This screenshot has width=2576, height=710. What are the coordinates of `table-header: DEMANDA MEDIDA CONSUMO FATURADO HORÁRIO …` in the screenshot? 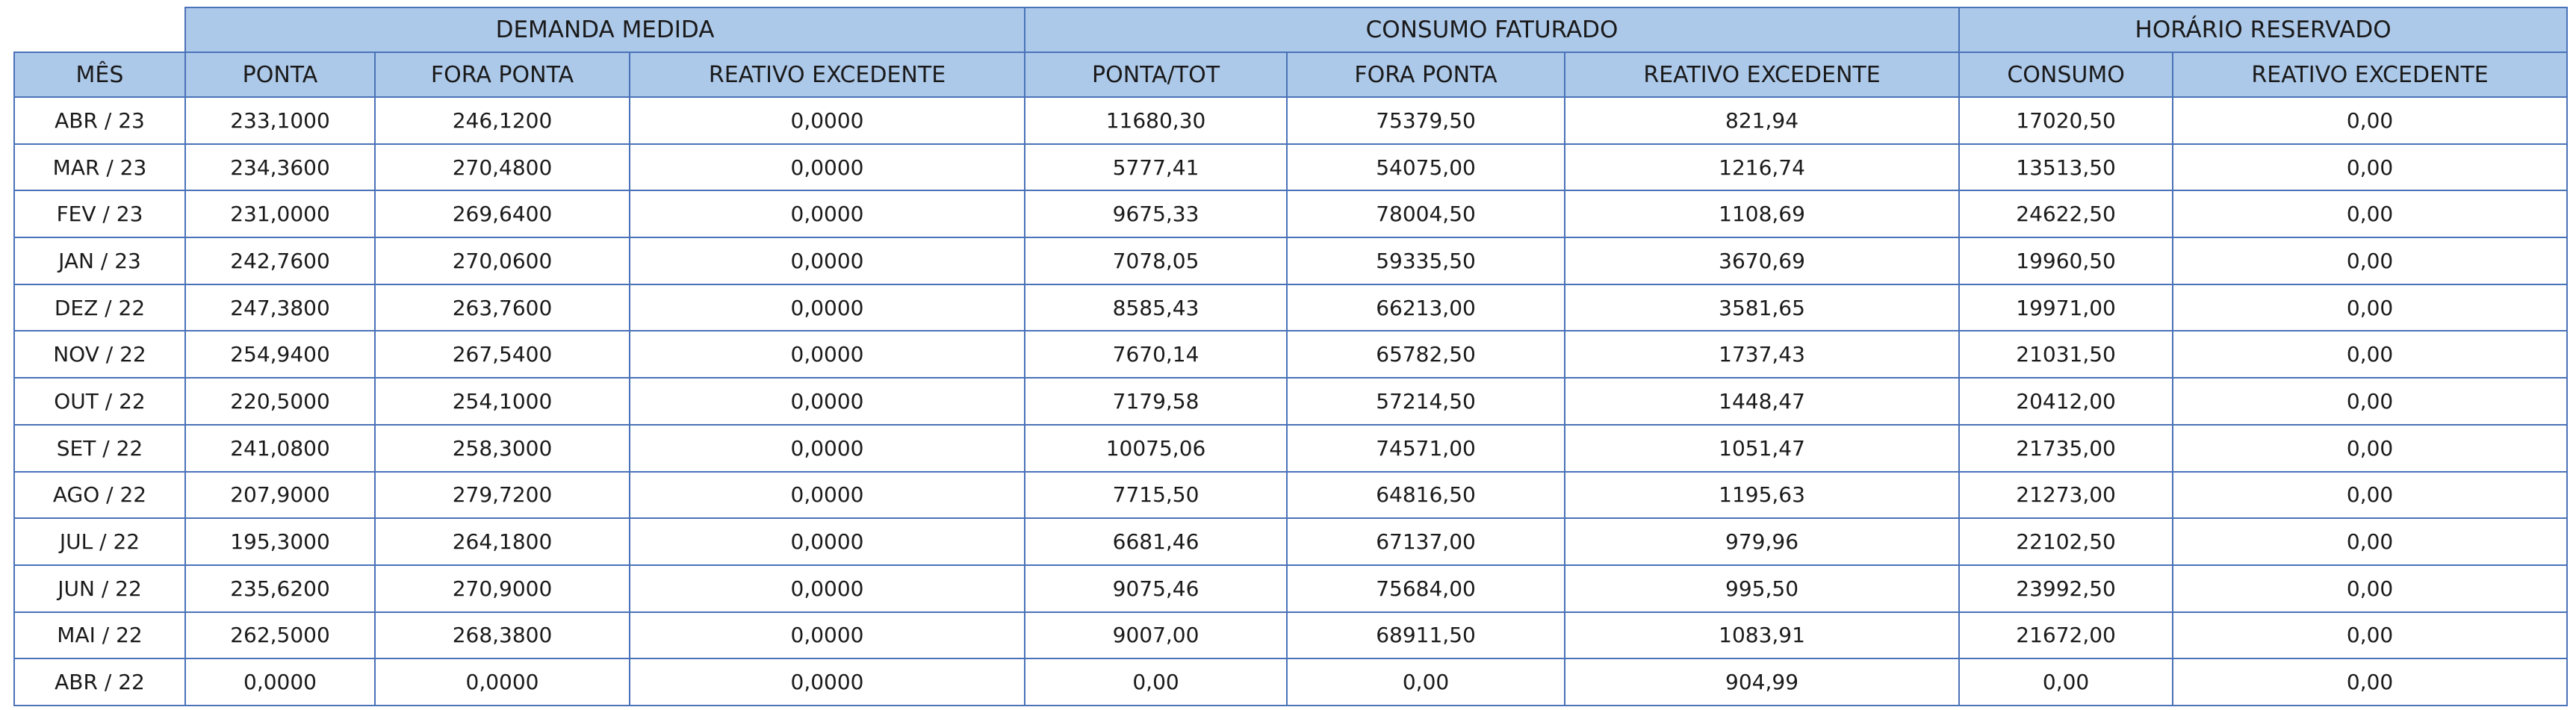 It's located at (1291, 52).